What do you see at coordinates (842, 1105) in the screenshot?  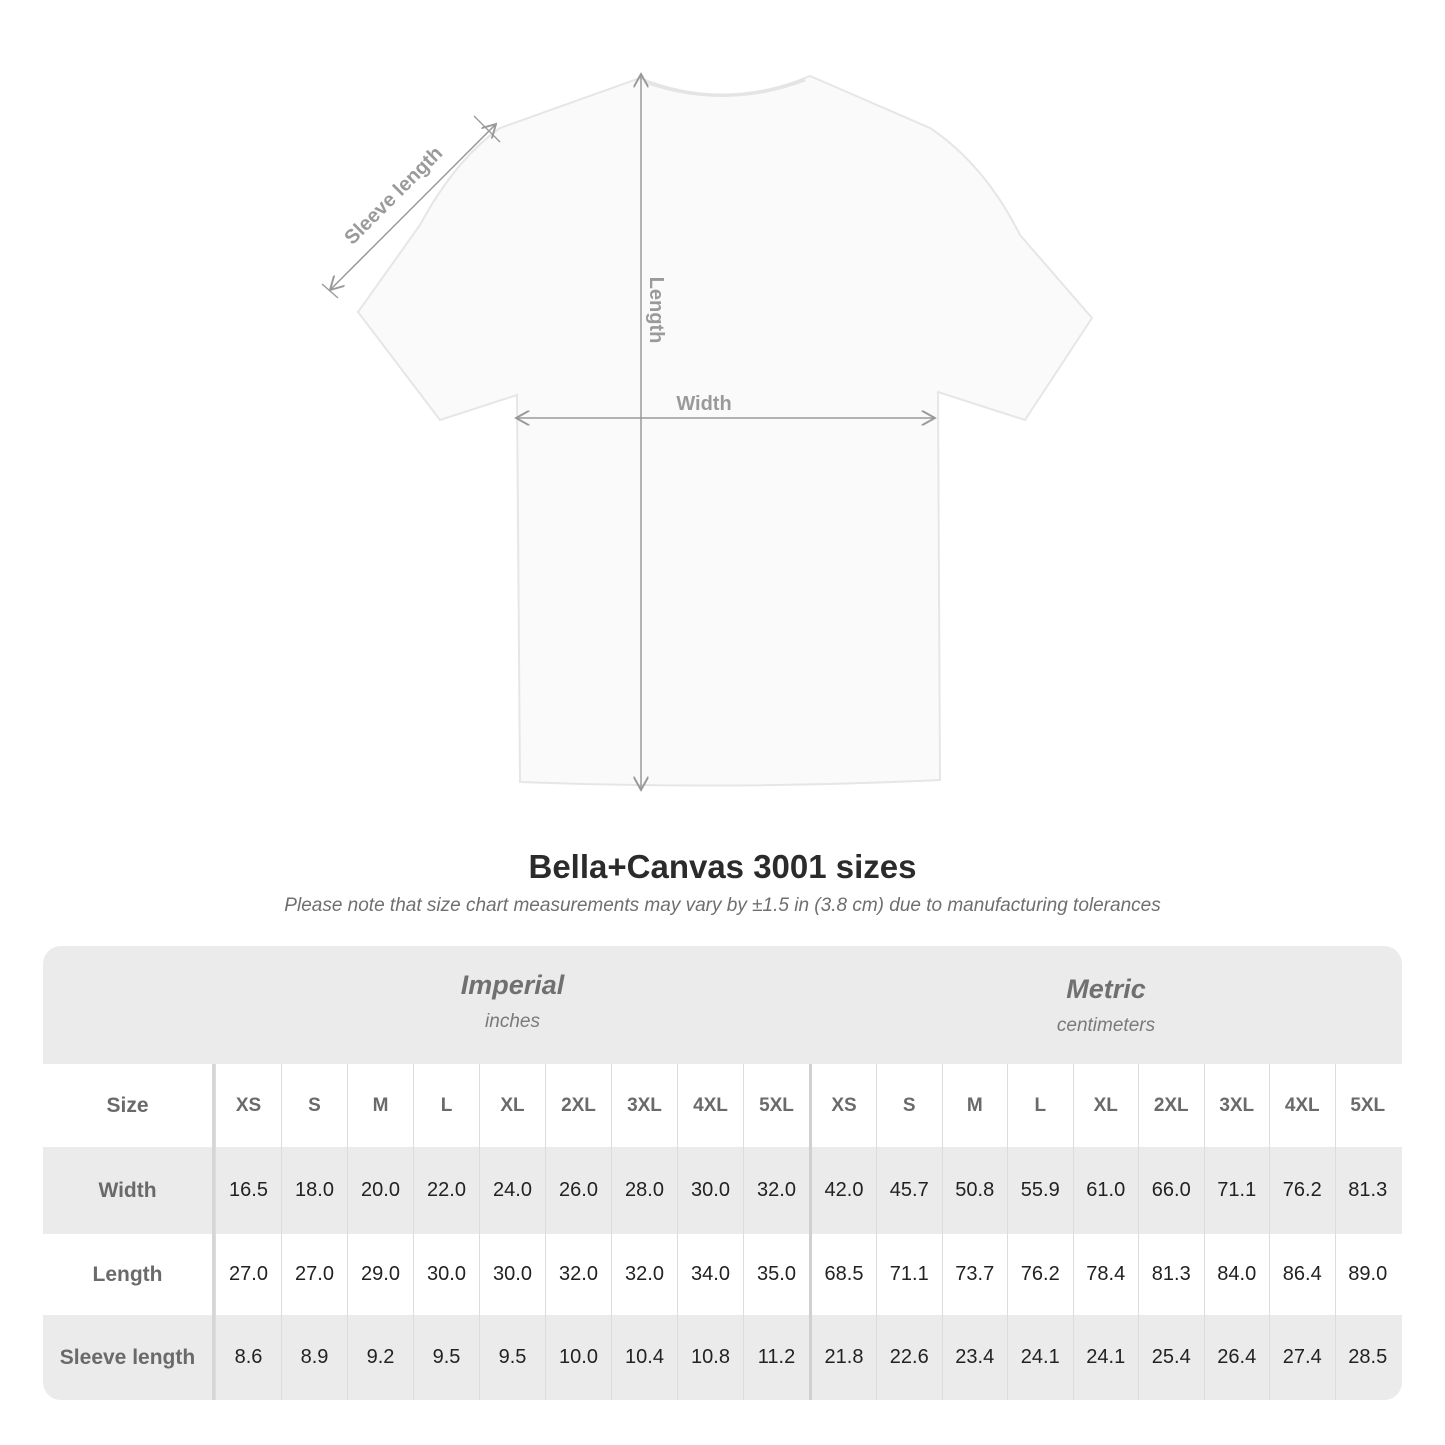 I see `size-header-metric: XS` at bounding box center [842, 1105].